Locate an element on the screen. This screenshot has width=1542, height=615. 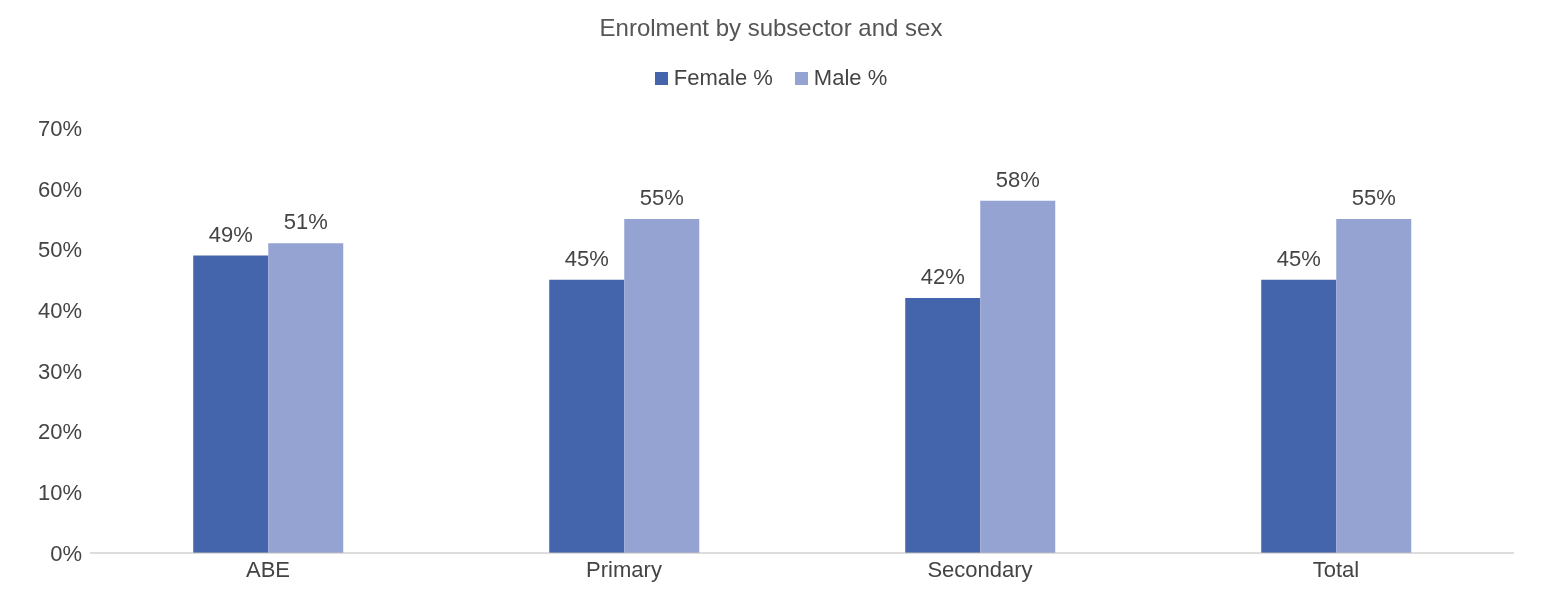
chart-title: Enrolment by subsector and sex is located at coordinates (771, 28).